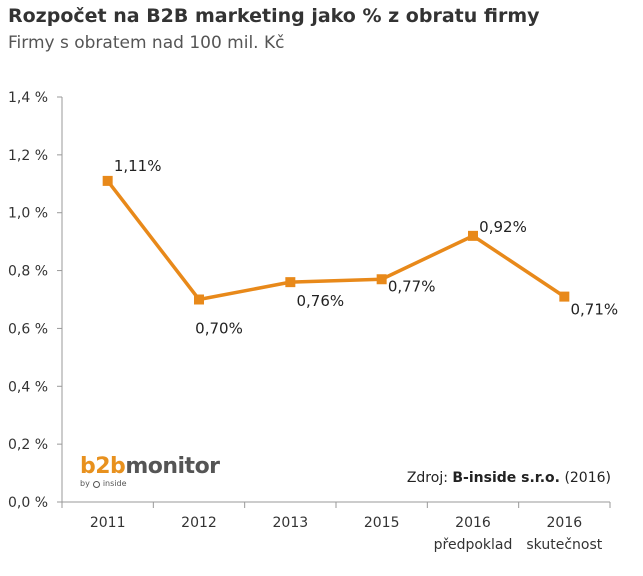 This screenshot has height=576, width=643. Describe the element at coordinates (291, 523) in the screenshot. I see `x-tick-label: 2013` at that location.